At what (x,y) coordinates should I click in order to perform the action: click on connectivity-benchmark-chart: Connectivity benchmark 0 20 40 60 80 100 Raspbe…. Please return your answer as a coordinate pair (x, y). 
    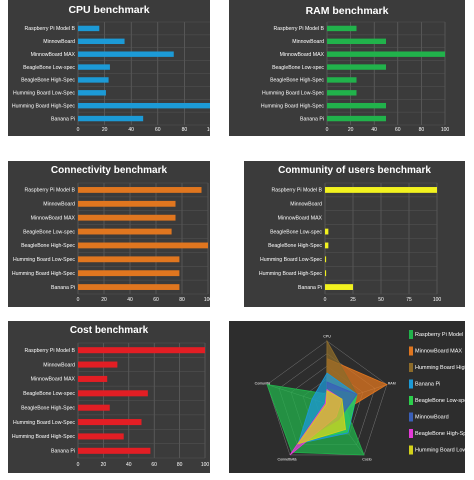
    Looking at the image, I should click on (111, 234).